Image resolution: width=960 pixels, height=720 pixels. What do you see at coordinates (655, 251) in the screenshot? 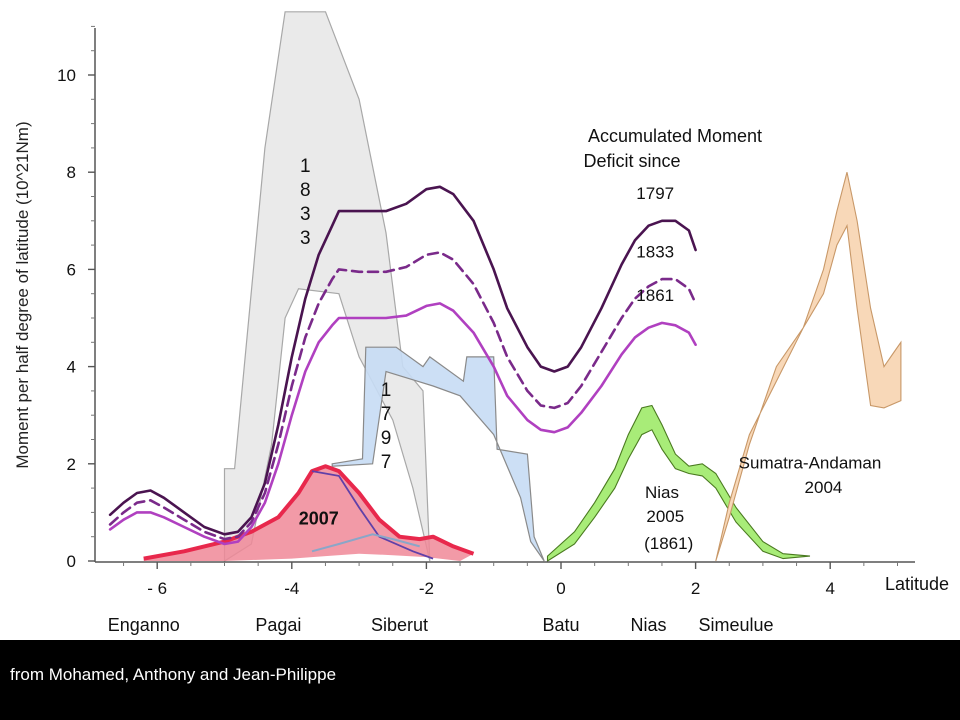
I see `curve-label-1833: 1833` at bounding box center [655, 251].